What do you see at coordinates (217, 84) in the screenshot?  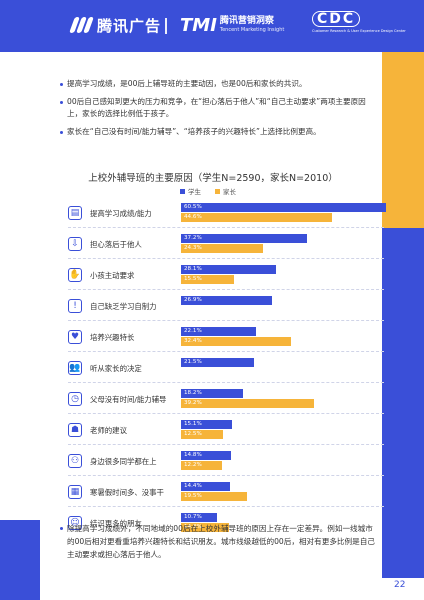 I see `bullet-item: 提高学习成绩，是00后上辅导班的主要动因，也是00后和家长的共识。` at bounding box center [217, 84].